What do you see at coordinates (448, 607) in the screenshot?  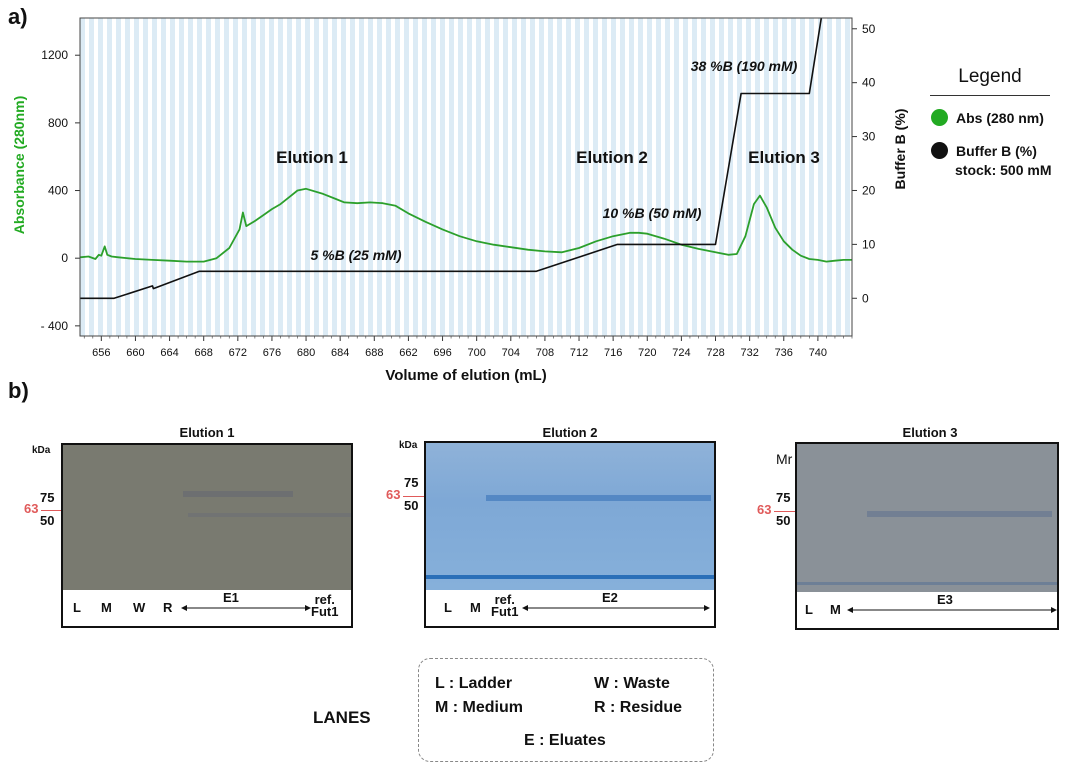 I see `gel-2-lane-L: L` at bounding box center [448, 607].